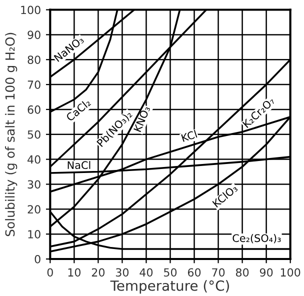 The width and height of the screenshot is (304, 296). What do you see at coordinates (189, 136) in the screenshot?
I see `text: KCl` at bounding box center [189, 136].